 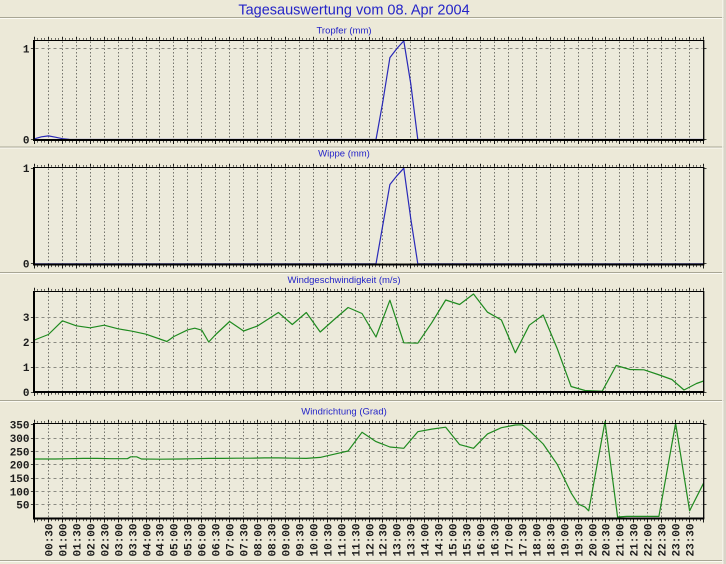 What do you see at coordinates (511, 539) in the screenshot?
I see `svg-text: 17:00` at bounding box center [511, 539].